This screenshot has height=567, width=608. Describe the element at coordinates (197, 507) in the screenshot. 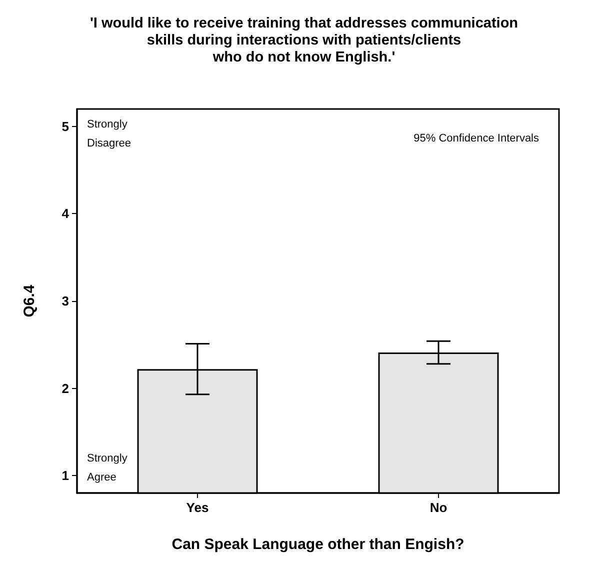

I see `x-tick-label: Yes` at that location.